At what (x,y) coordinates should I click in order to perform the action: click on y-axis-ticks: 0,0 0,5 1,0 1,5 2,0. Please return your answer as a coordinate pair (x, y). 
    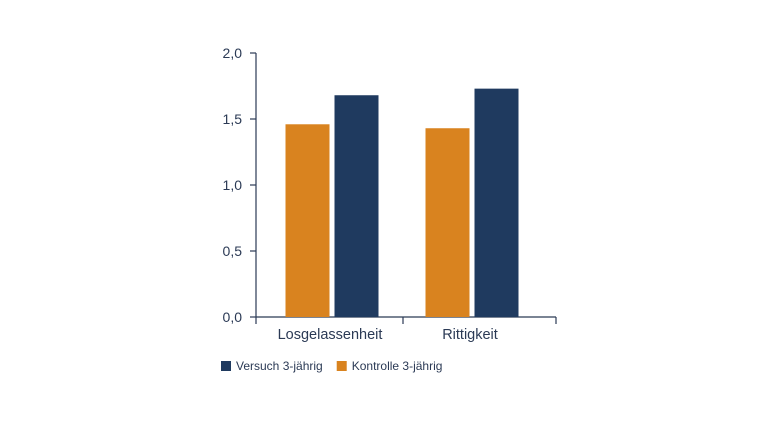
    Looking at the image, I should click on (239, 185).